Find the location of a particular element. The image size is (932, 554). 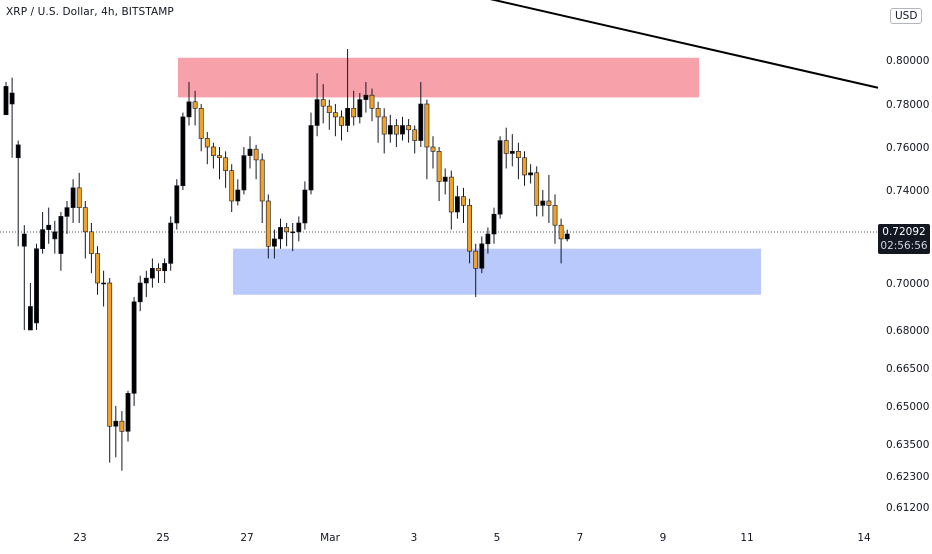

last-price-tag: 0.72092 02:56:56 is located at coordinates (904, 239).